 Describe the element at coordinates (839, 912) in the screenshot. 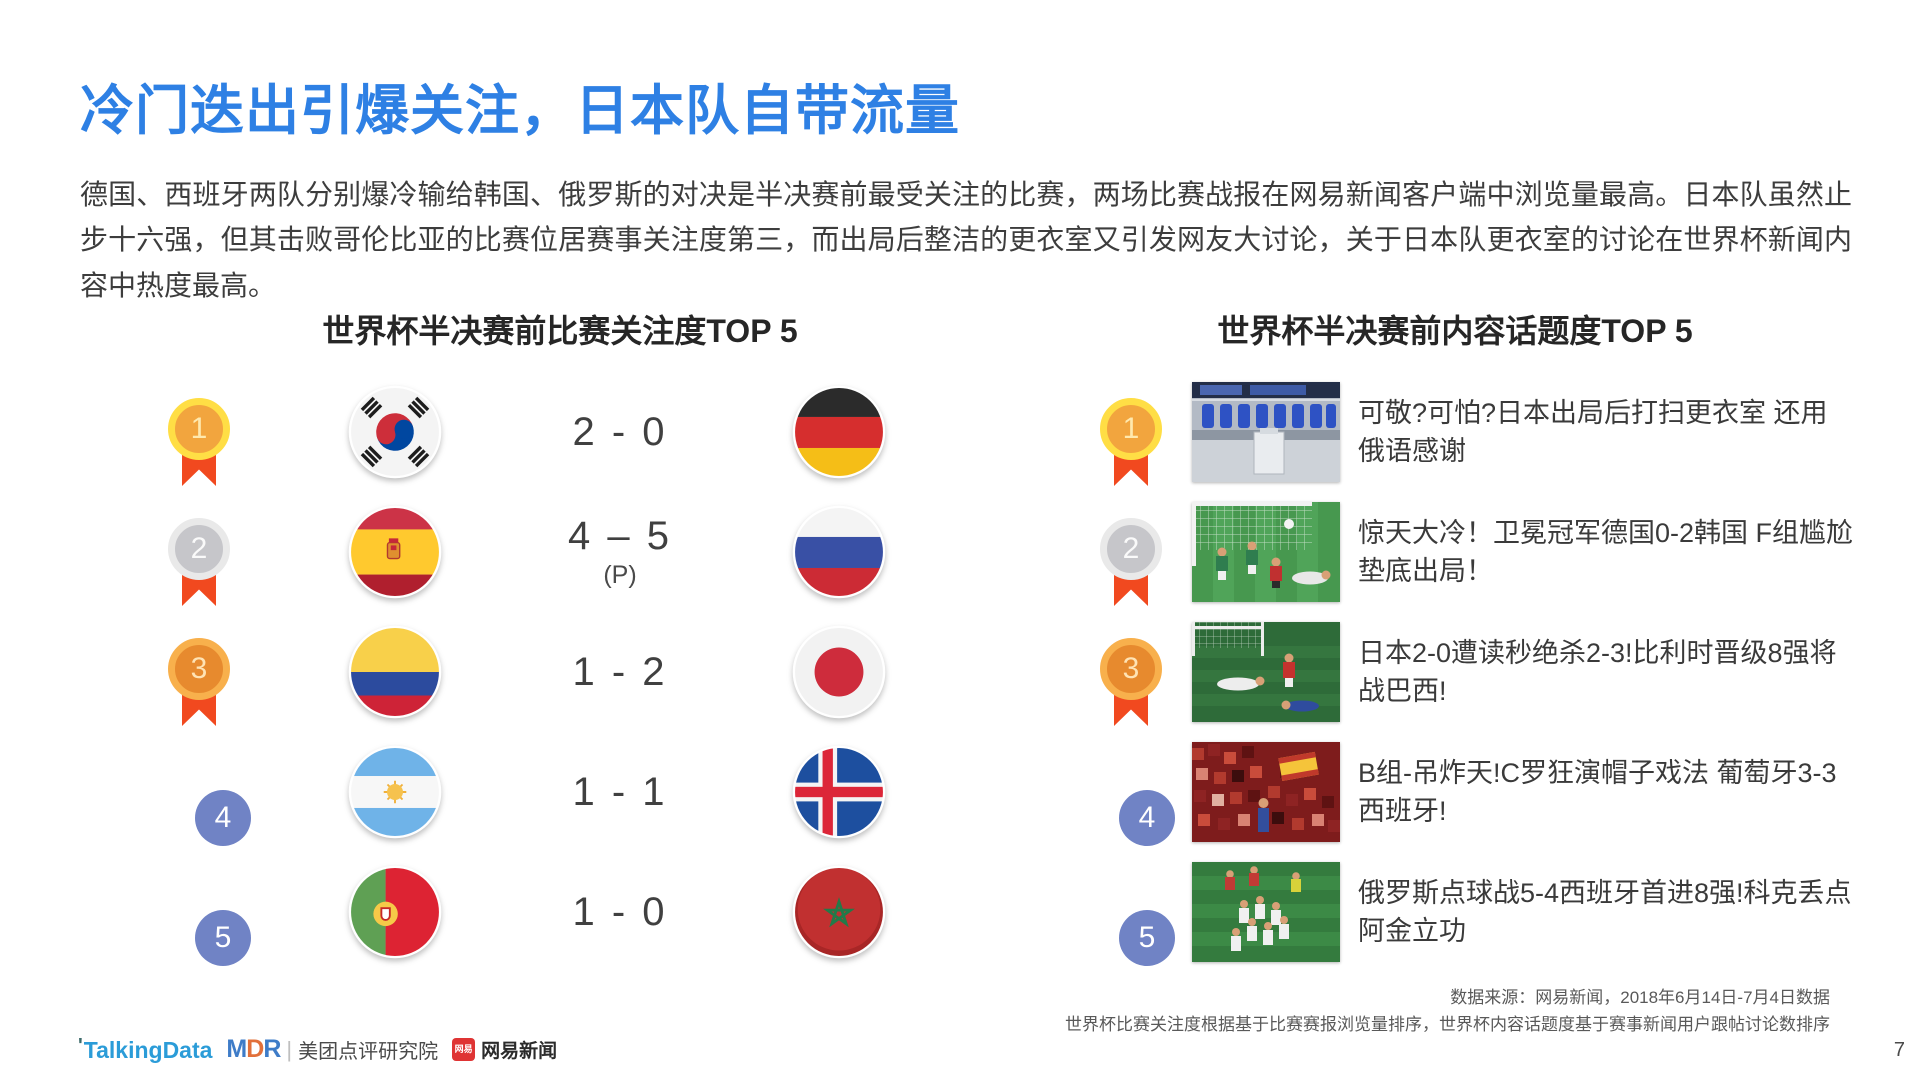

I see `morocco-flag-icon` at that location.